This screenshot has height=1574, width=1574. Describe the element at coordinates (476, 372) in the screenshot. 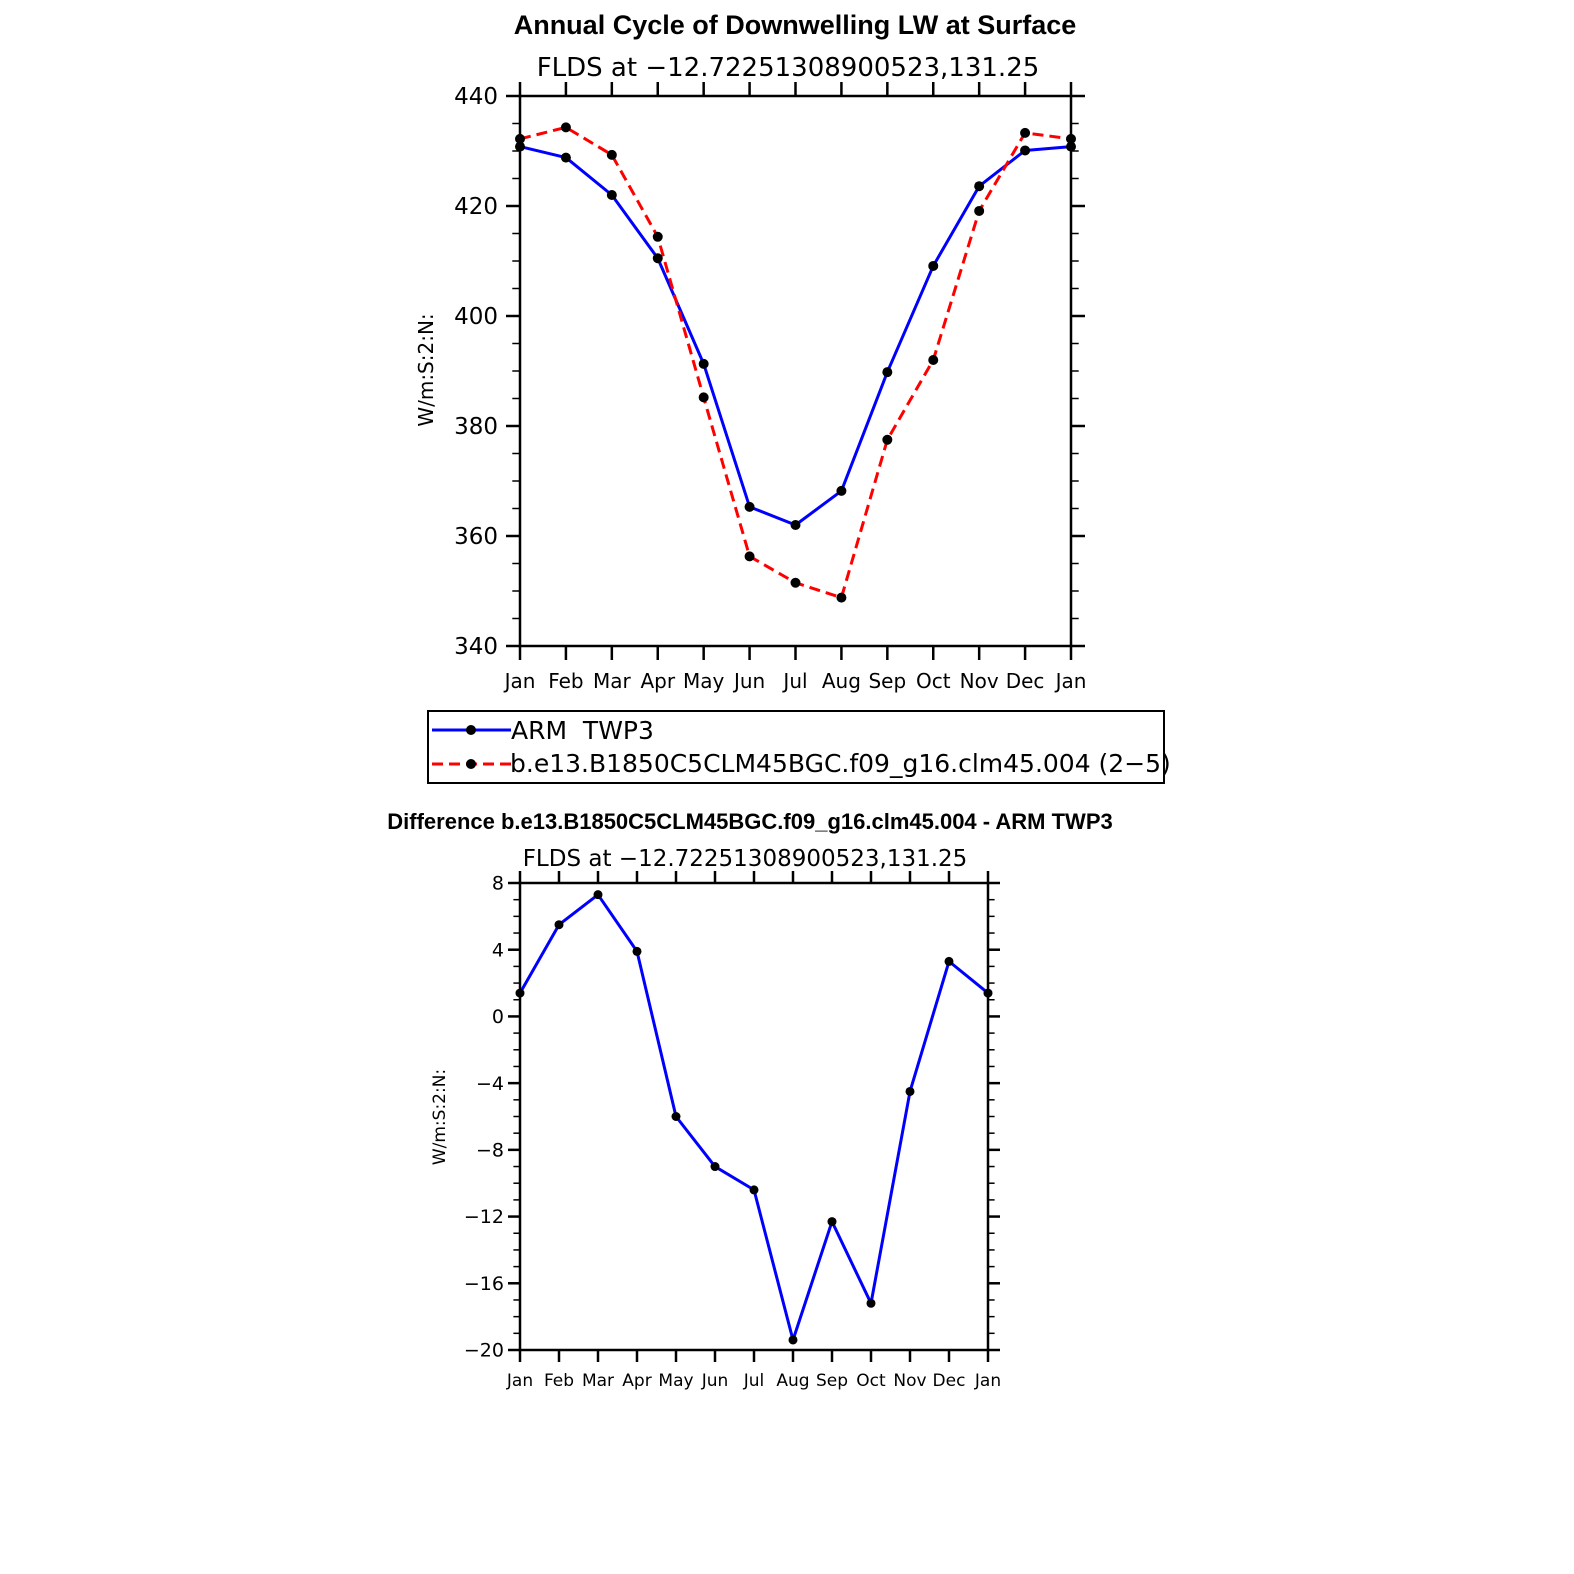

I see `chart1-y-tick-labels: 340 360 380 400 420 440` at that location.